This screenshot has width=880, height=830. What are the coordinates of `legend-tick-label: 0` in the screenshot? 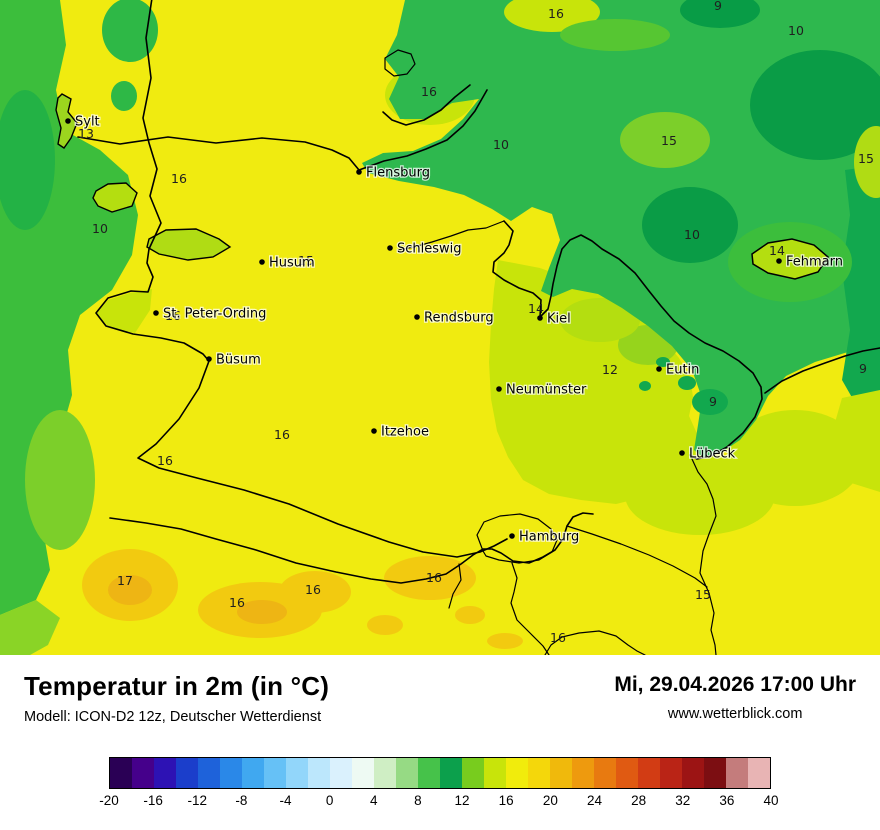 It's located at (329, 800).